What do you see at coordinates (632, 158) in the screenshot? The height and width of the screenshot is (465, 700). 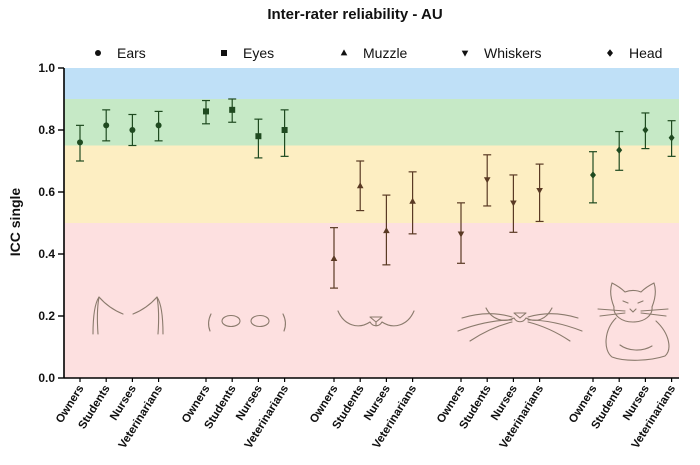 I see `series-head` at bounding box center [632, 158].